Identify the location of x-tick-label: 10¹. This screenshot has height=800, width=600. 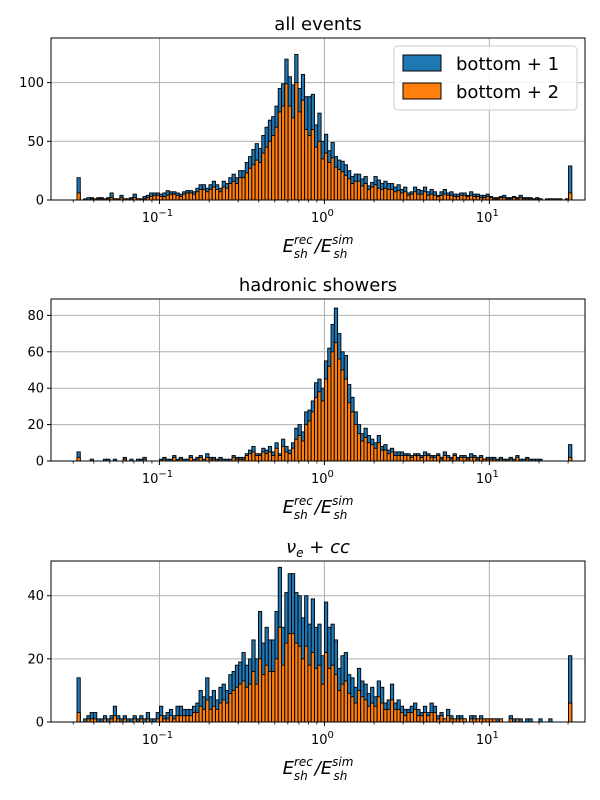
(487, 739).